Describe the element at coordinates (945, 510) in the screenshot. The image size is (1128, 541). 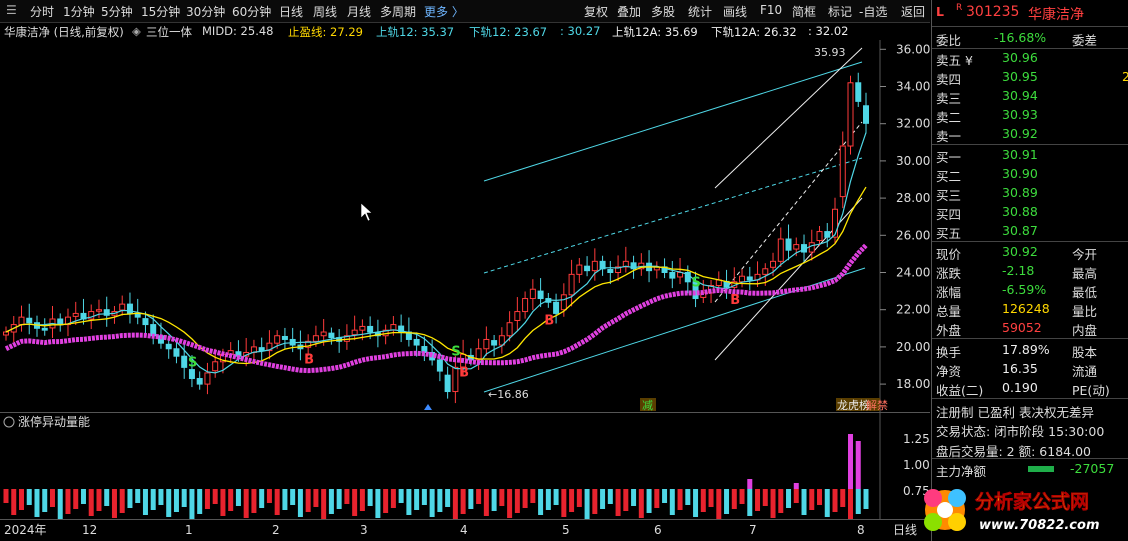
I see `flower-logo-icon` at that location.